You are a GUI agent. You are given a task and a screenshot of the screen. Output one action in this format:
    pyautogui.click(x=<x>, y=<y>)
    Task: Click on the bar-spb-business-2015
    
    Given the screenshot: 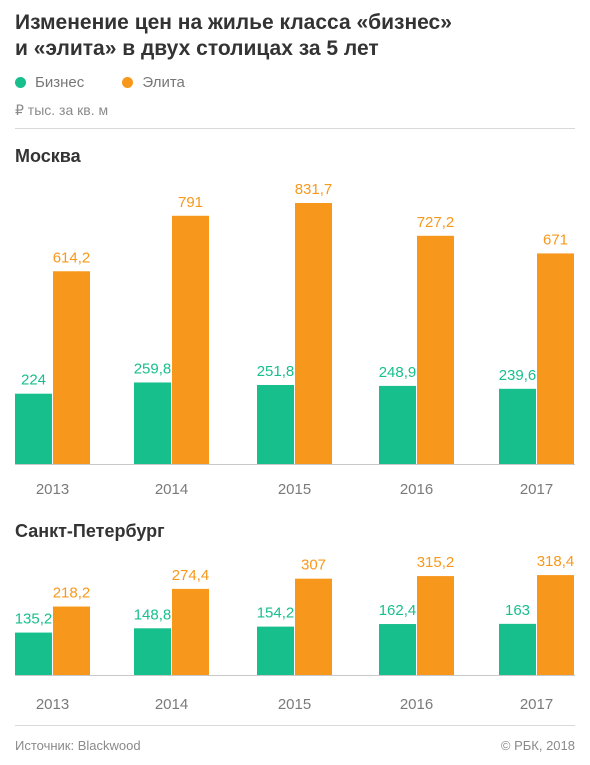 What is the action you would take?
    pyautogui.click(x=275, y=650)
    